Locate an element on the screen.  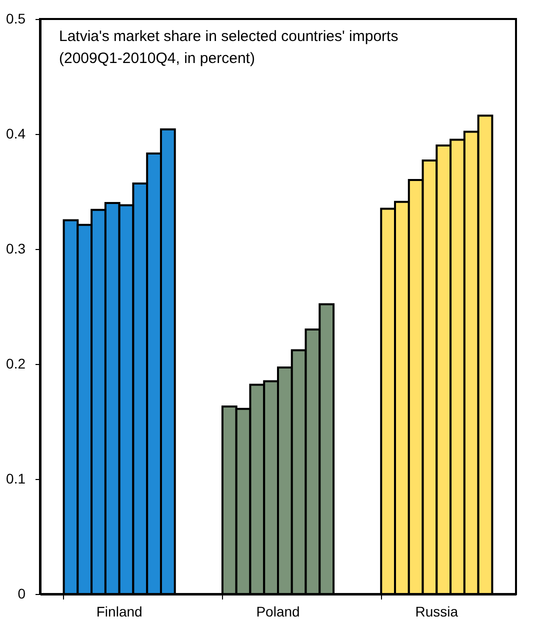
text: (2009Q1-2010Q4, in percent) is located at coordinates (157, 58).